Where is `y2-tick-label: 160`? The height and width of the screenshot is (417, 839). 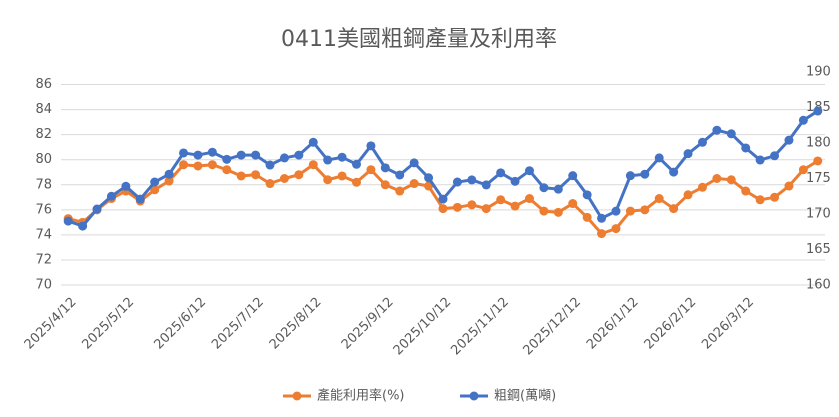
y2-tick-label: 160 is located at coordinates (818, 285).